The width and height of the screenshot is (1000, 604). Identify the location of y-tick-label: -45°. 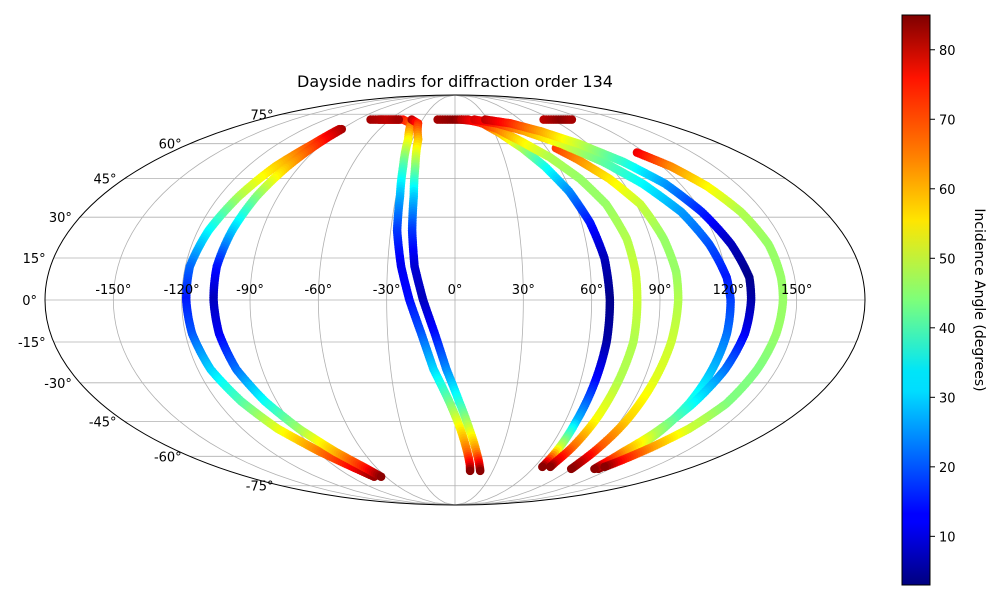
(103, 422).